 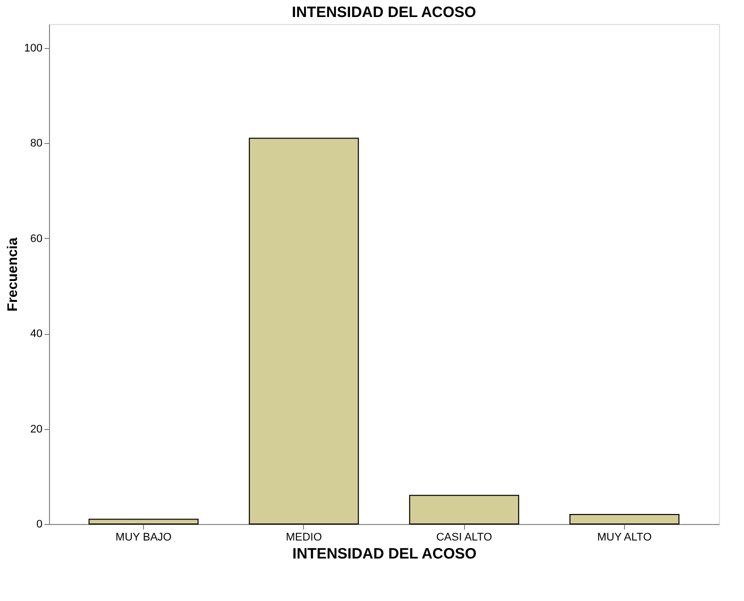 I want to click on x-tick-label: MUY ALTO, so click(x=624, y=538).